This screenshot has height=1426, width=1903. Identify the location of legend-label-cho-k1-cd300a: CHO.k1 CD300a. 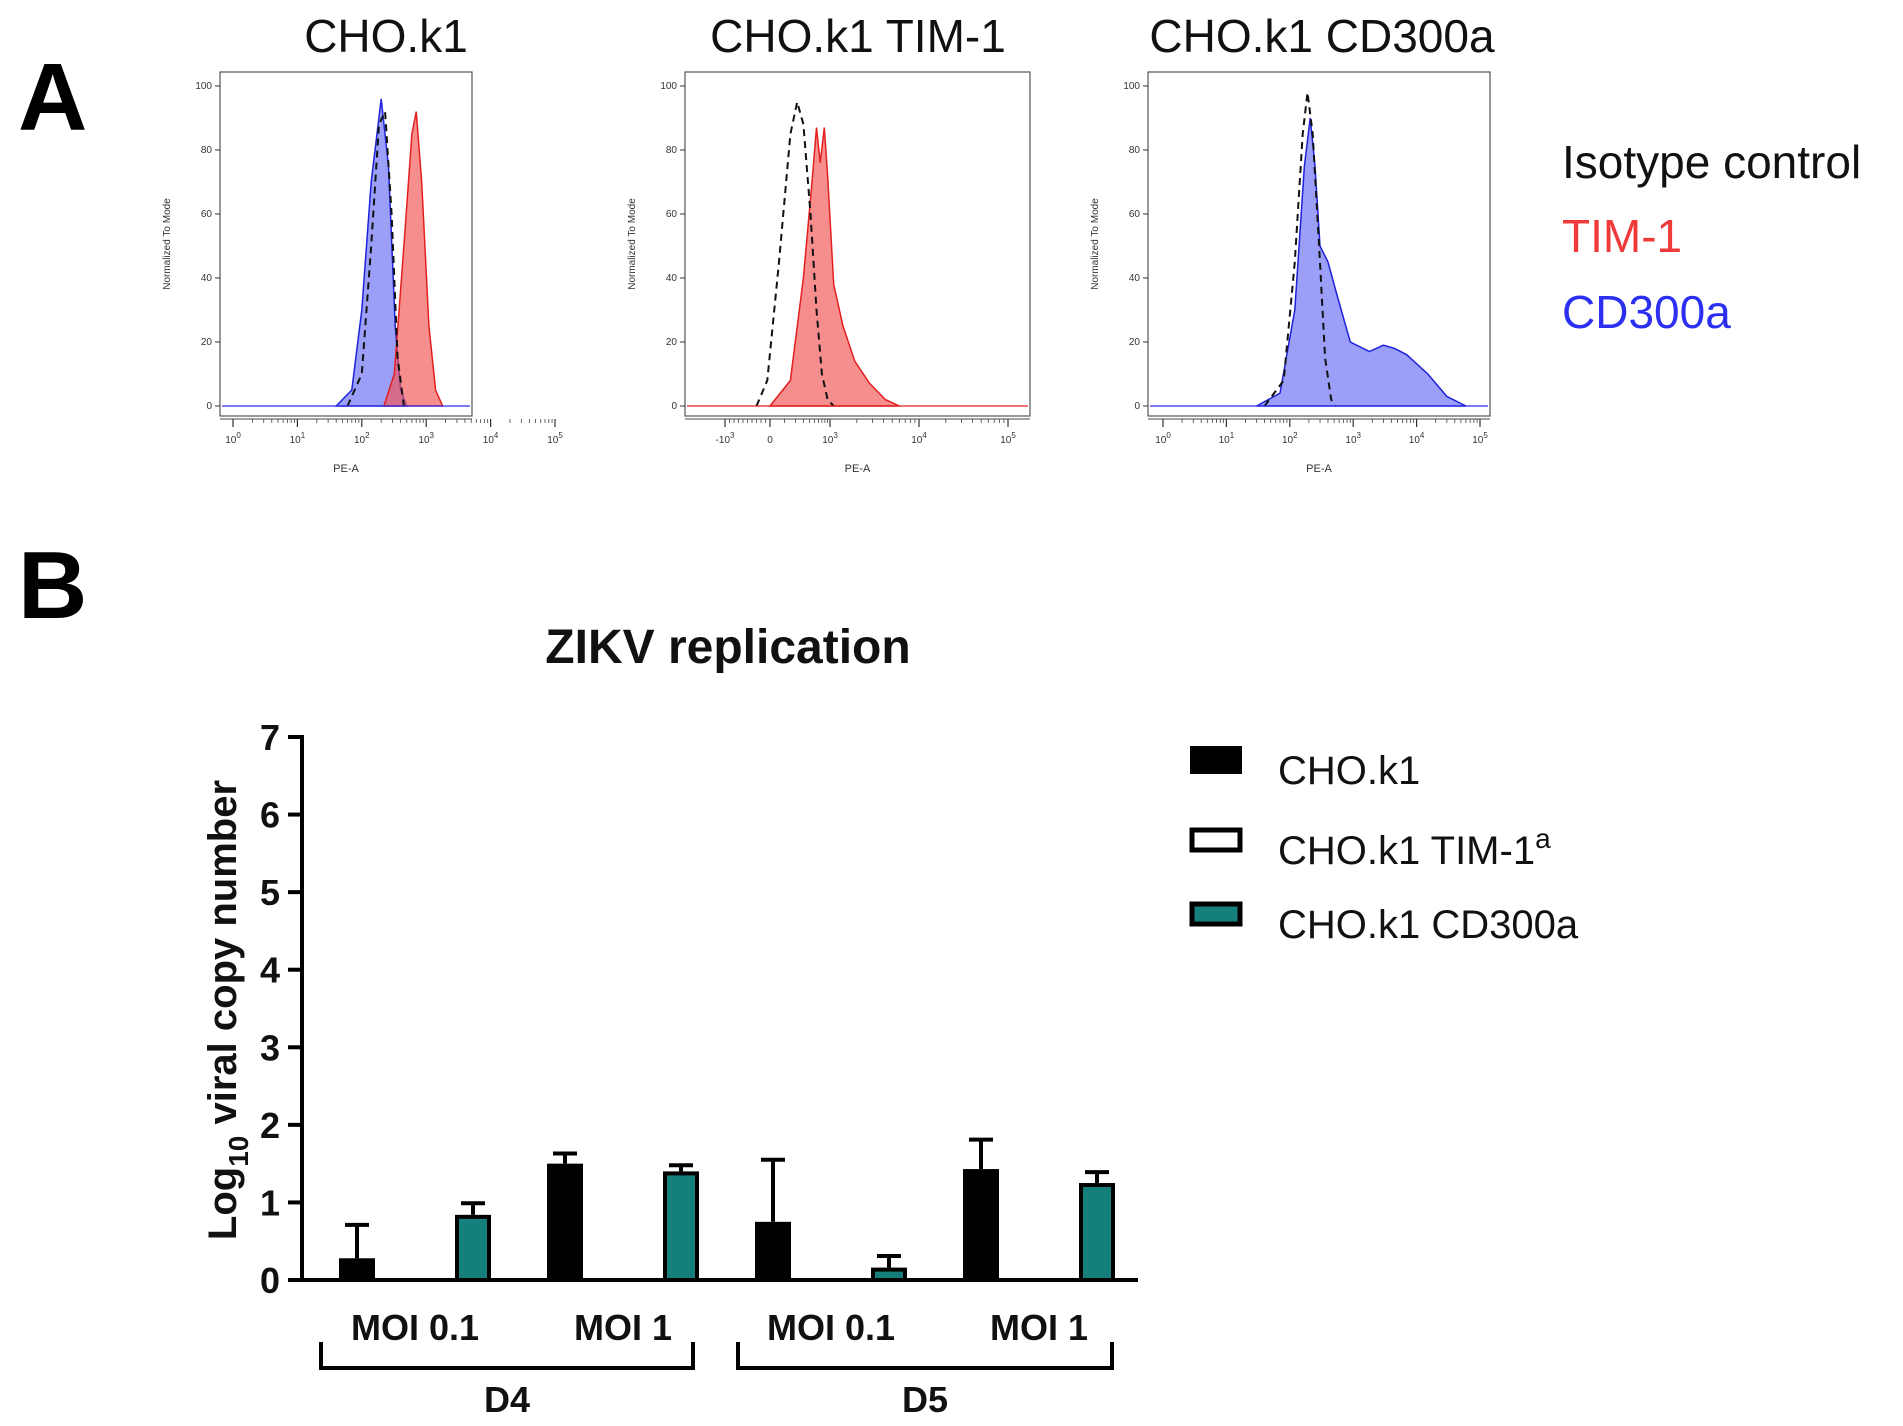
(1428, 925).